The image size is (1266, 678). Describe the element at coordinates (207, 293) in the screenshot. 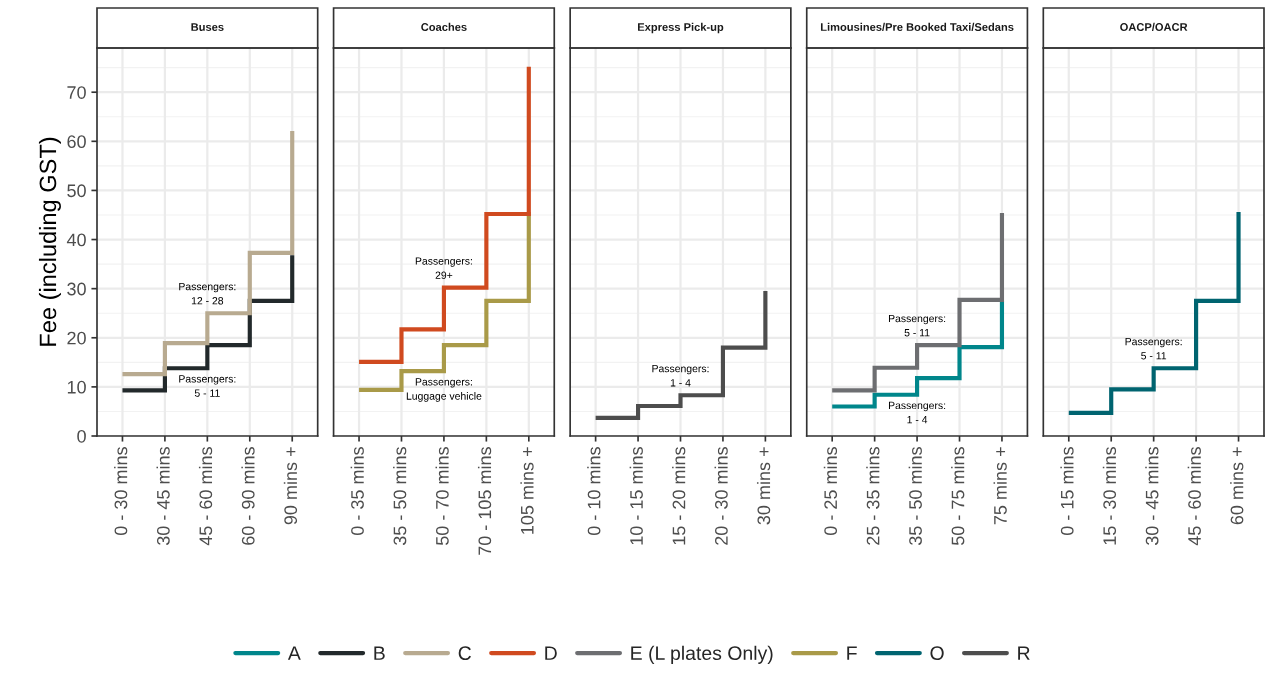

I see `annotation: Passengers: 12 - 28` at that location.